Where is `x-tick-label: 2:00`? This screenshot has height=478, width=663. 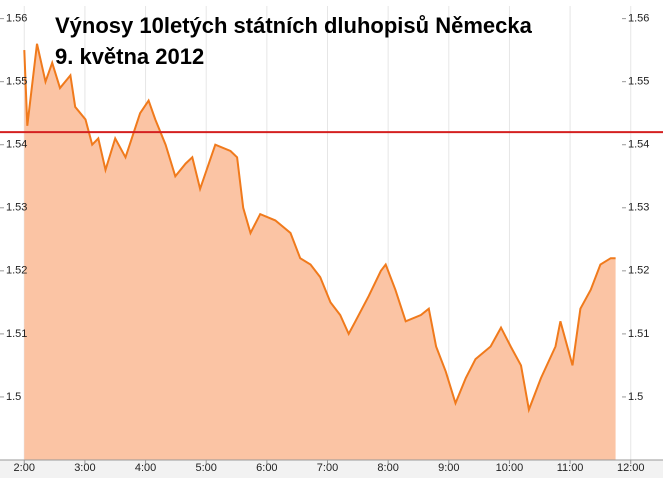 x-tick-label: 2:00 is located at coordinates (24, 468).